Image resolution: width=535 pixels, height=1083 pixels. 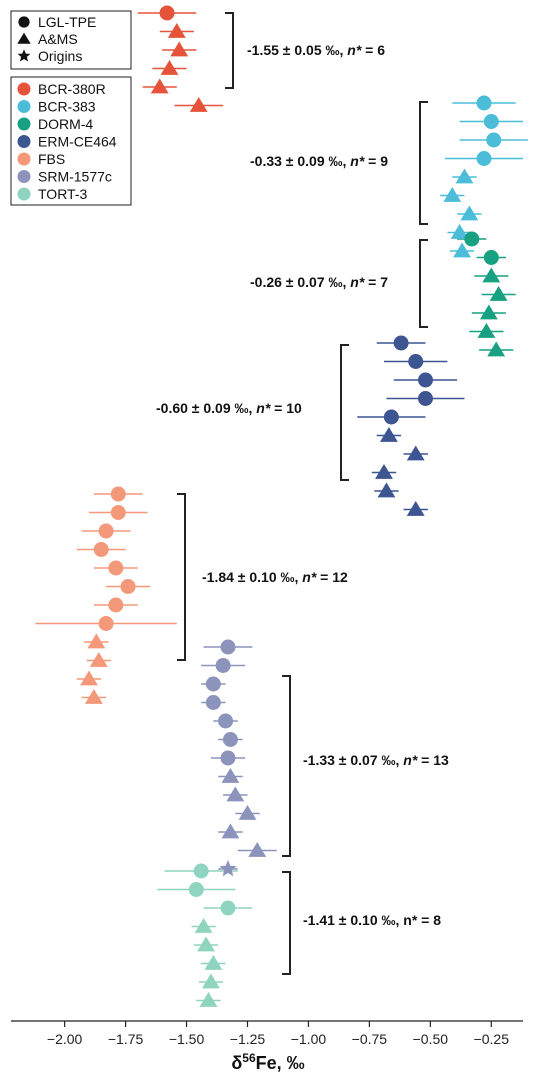 I want to click on group-stat-mean: -1.55 ± 0.05 ‰,, so click(x=297, y=50).